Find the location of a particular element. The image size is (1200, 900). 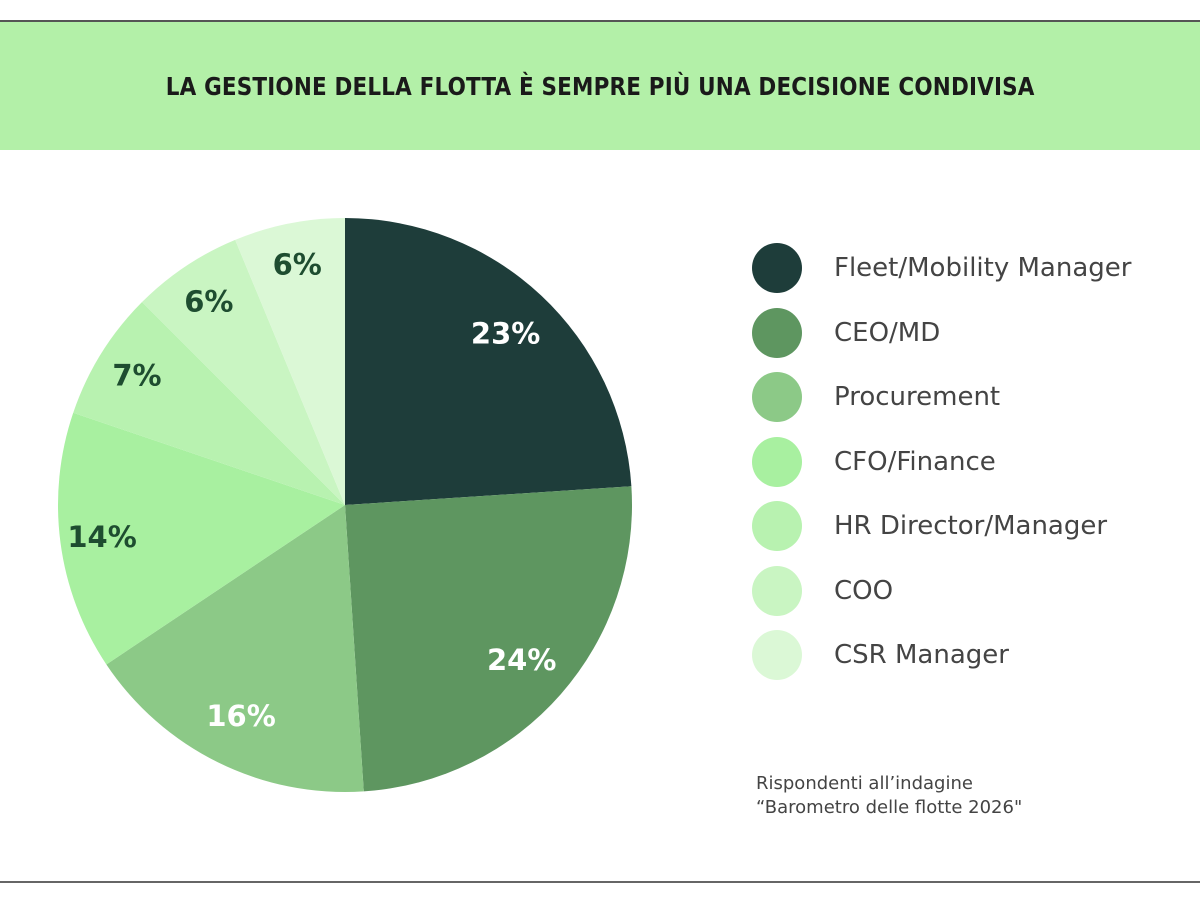

pie-slice-ceo-md is located at coordinates (488, 639).